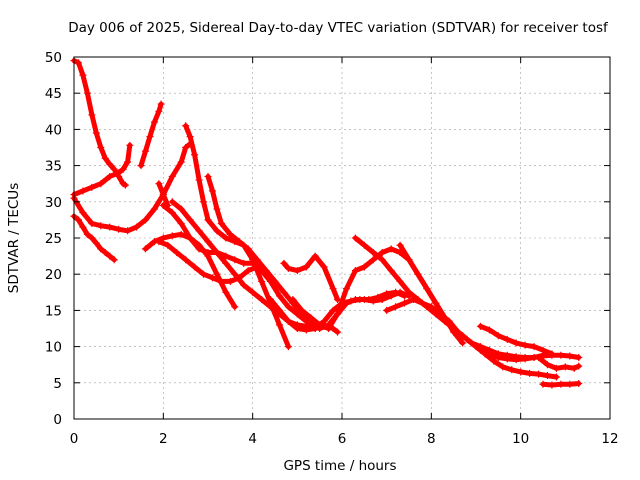 The height and width of the screenshot is (480, 640). Describe the element at coordinates (431, 439) in the screenshot. I see `x-tick-label: 8` at that location.